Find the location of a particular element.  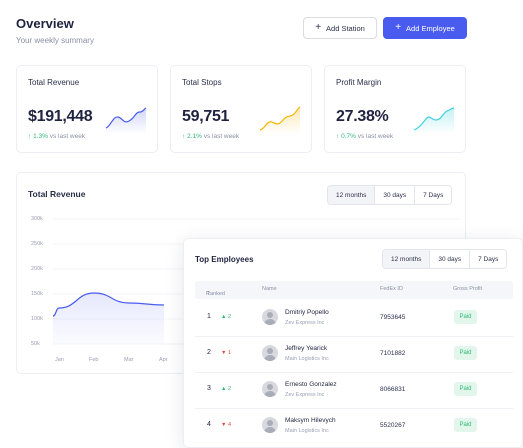

column-header-fedex-id: FedEx ID is located at coordinates (391, 289).